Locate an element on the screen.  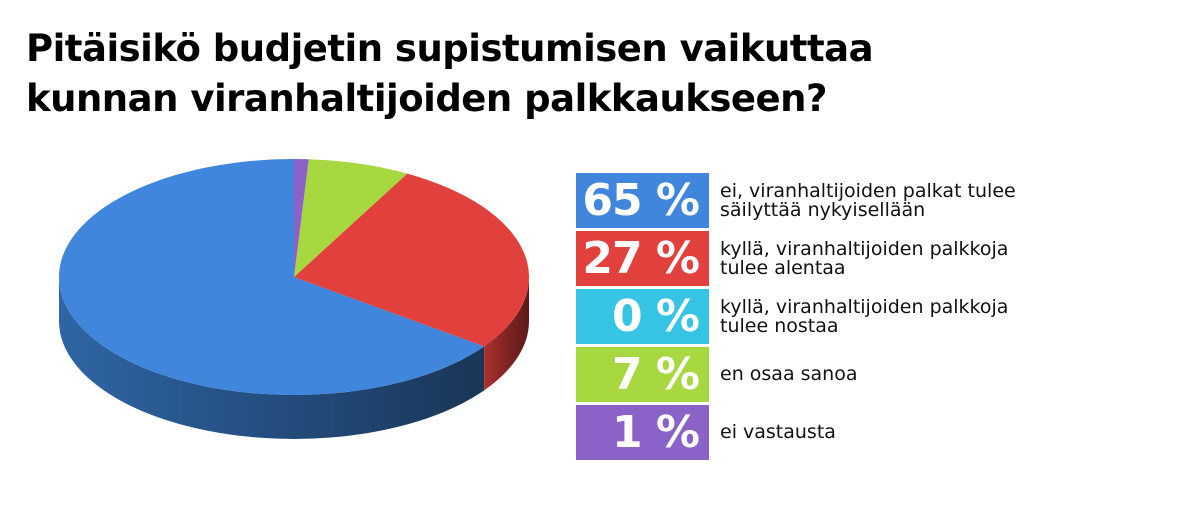
legend-label-line: ei vastausta is located at coordinates (778, 432).